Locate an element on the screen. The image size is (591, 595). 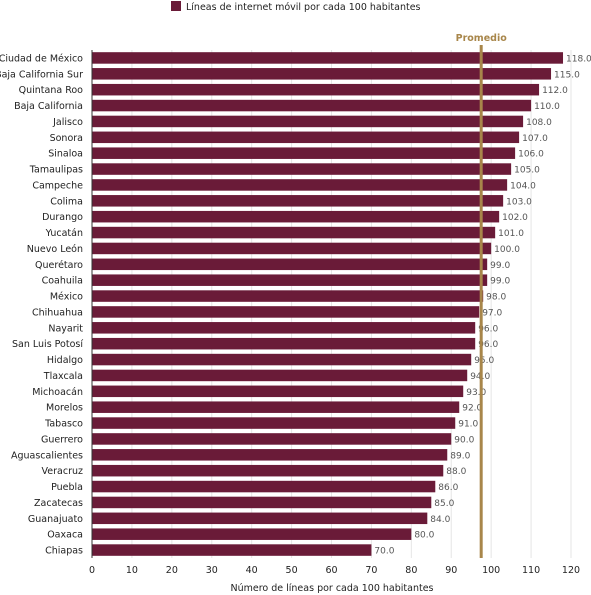
bar-row: Puebla 86.0 is located at coordinates (255, 486).